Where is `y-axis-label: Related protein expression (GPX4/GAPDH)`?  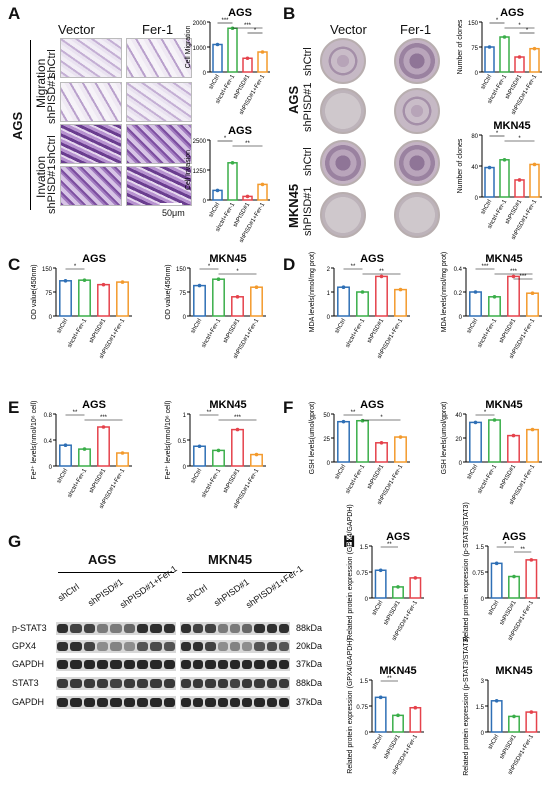
y-axis-label: Related protein expression (GPX4/GAPDH) is located at coordinates (350, 571).